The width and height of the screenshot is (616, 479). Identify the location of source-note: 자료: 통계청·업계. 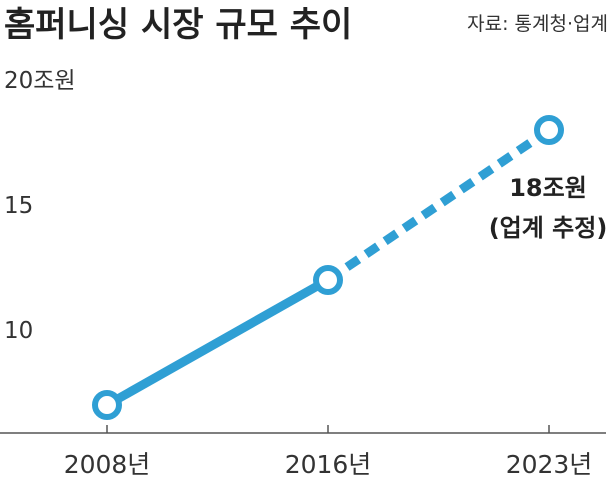
(537, 24).